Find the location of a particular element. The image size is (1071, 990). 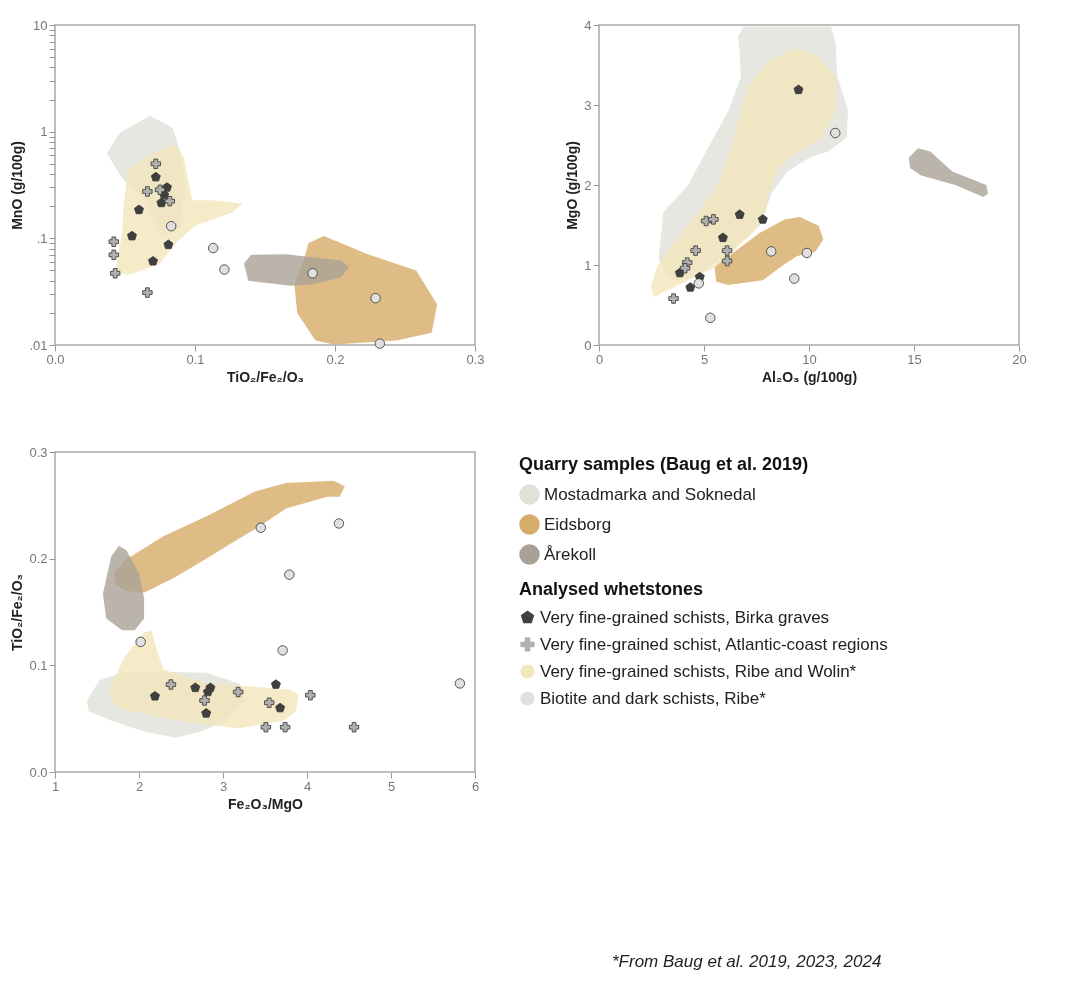

x-tick-label: 0 is located at coordinates (599, 359).